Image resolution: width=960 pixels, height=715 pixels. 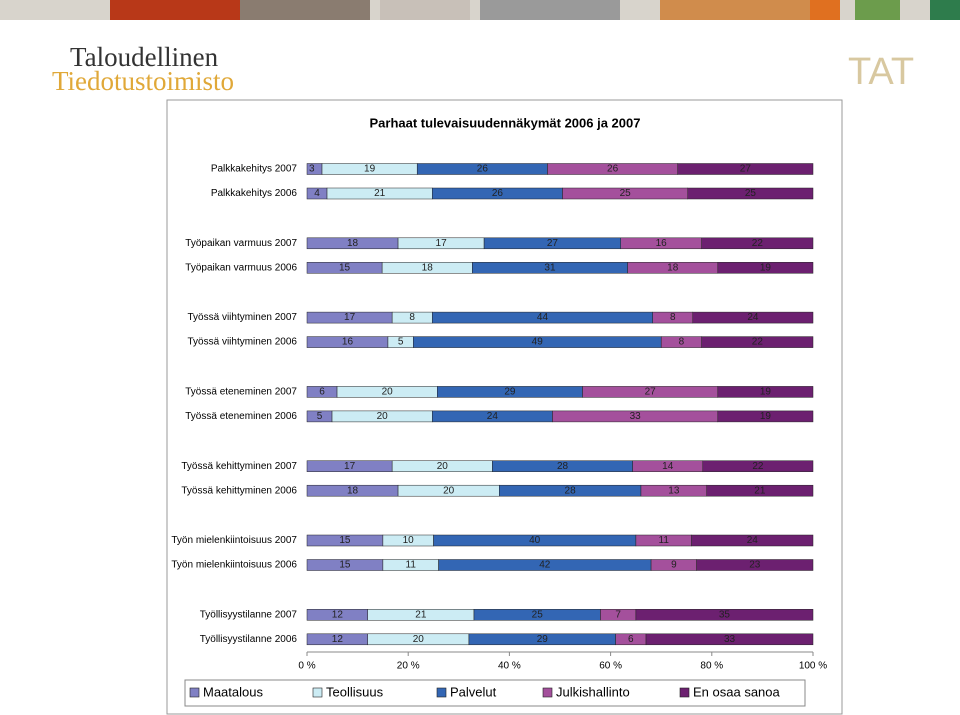 What do you see at coordinates (338, 639) in the screenshot?
I see `data-label: 12` at bounding box center [338, 639].